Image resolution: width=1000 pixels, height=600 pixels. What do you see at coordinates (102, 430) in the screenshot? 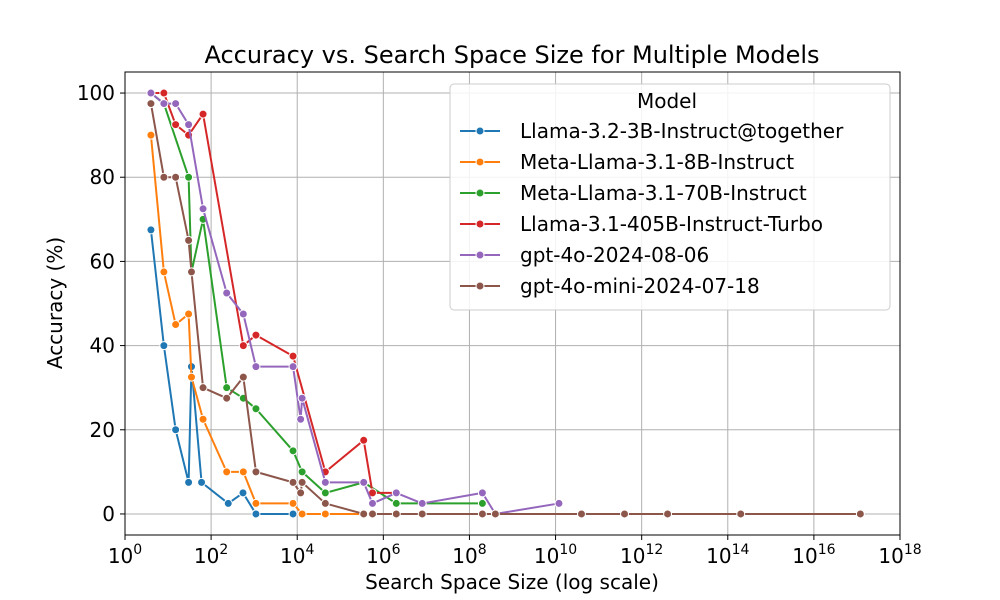
I see `y-tick-label: 20` at bounding box center [102, 430].